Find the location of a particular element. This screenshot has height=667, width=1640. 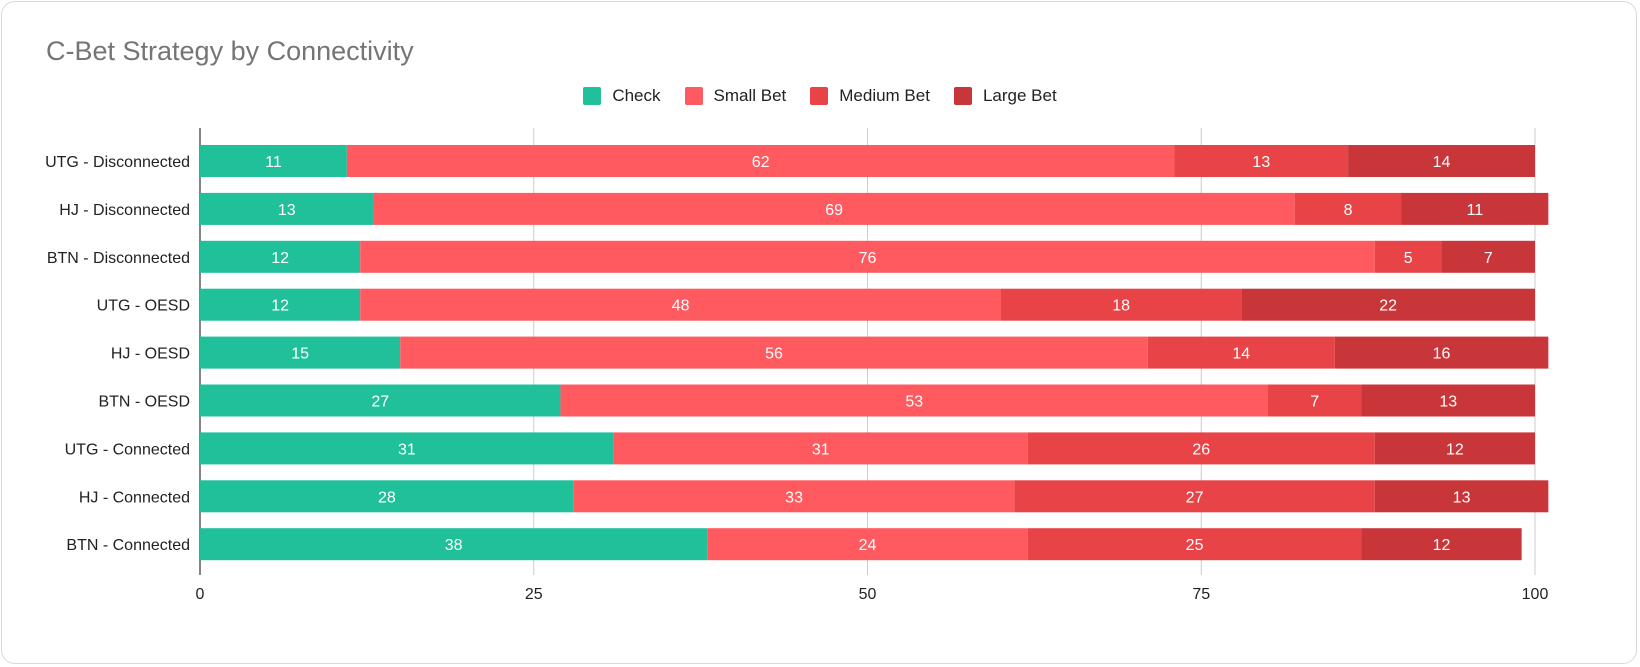

data-label: 15 is located at coordinates (300, 354).